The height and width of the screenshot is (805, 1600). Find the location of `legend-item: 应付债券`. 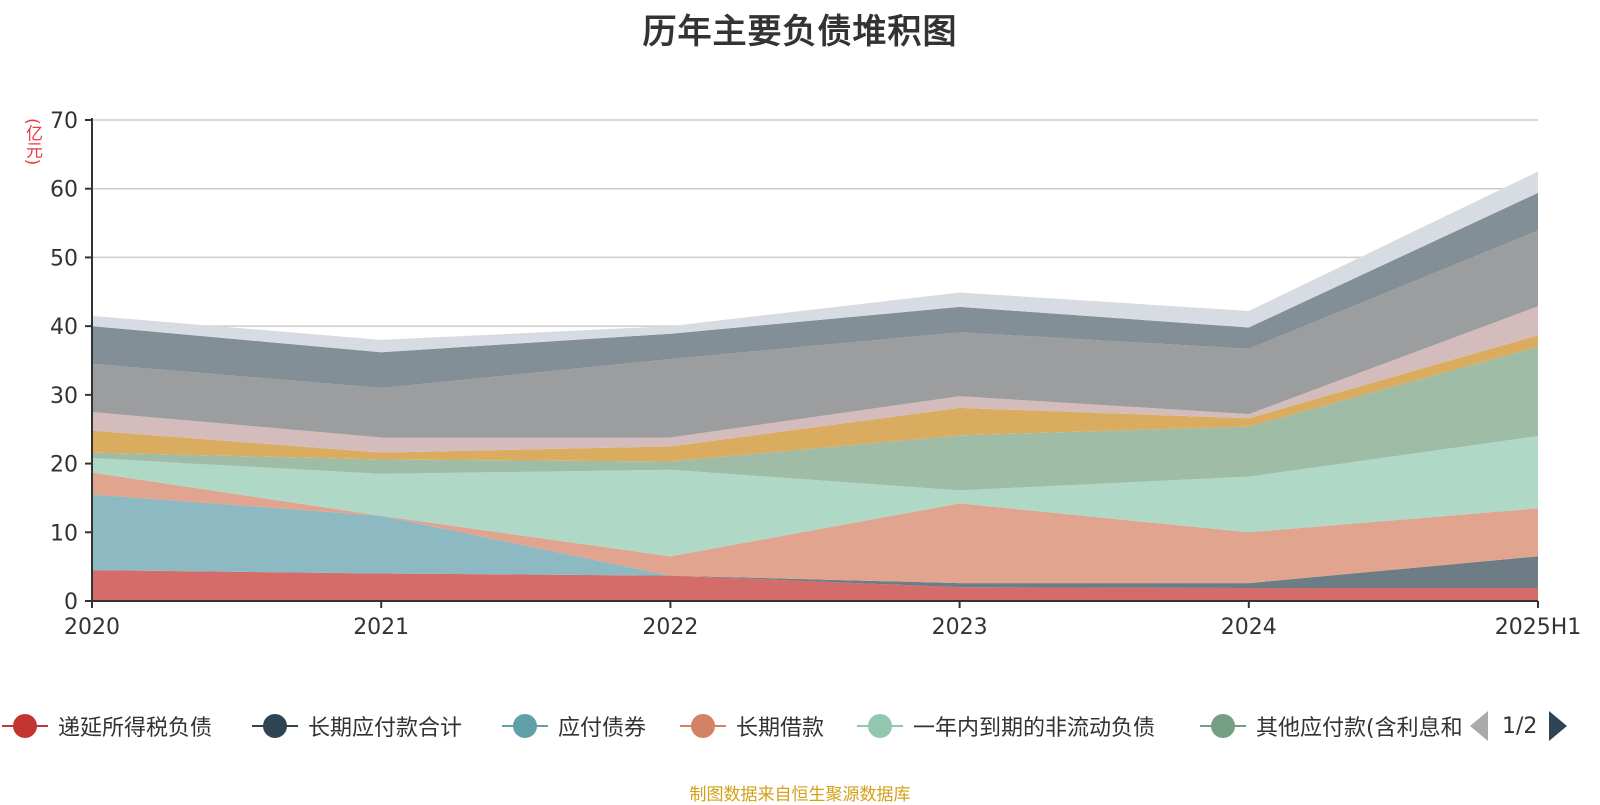

legend-item: 应付债券 is located at coordinates (573, 726).